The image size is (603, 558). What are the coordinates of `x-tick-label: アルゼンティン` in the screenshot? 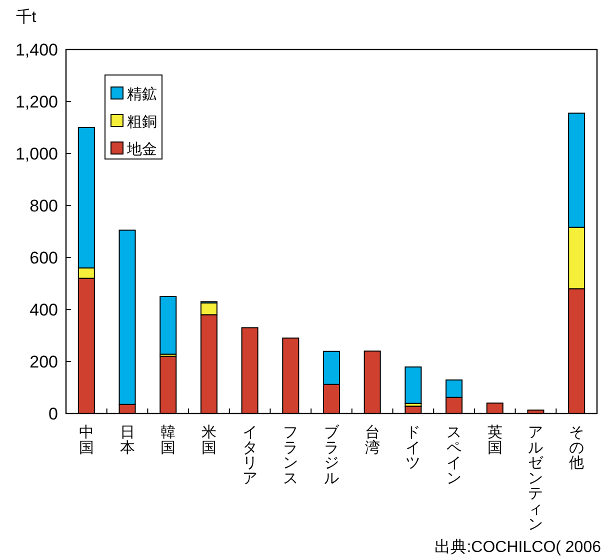 It's located at (536, 478).